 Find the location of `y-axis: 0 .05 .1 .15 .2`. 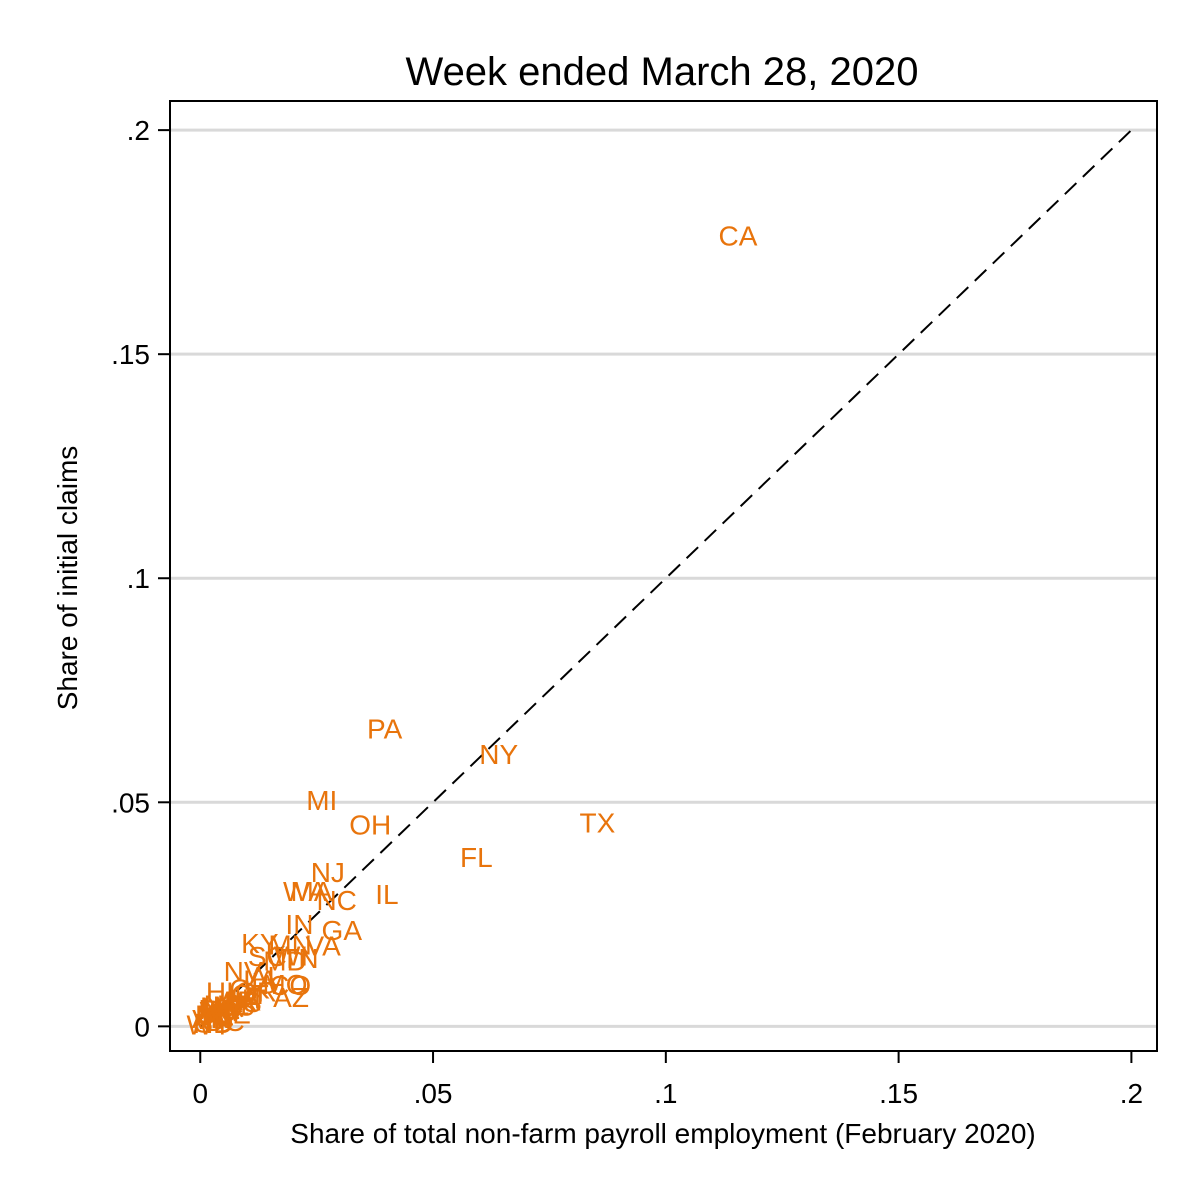

y-axis: 0 .05 .1 .15 .2 is located at coordinates (140, 578).